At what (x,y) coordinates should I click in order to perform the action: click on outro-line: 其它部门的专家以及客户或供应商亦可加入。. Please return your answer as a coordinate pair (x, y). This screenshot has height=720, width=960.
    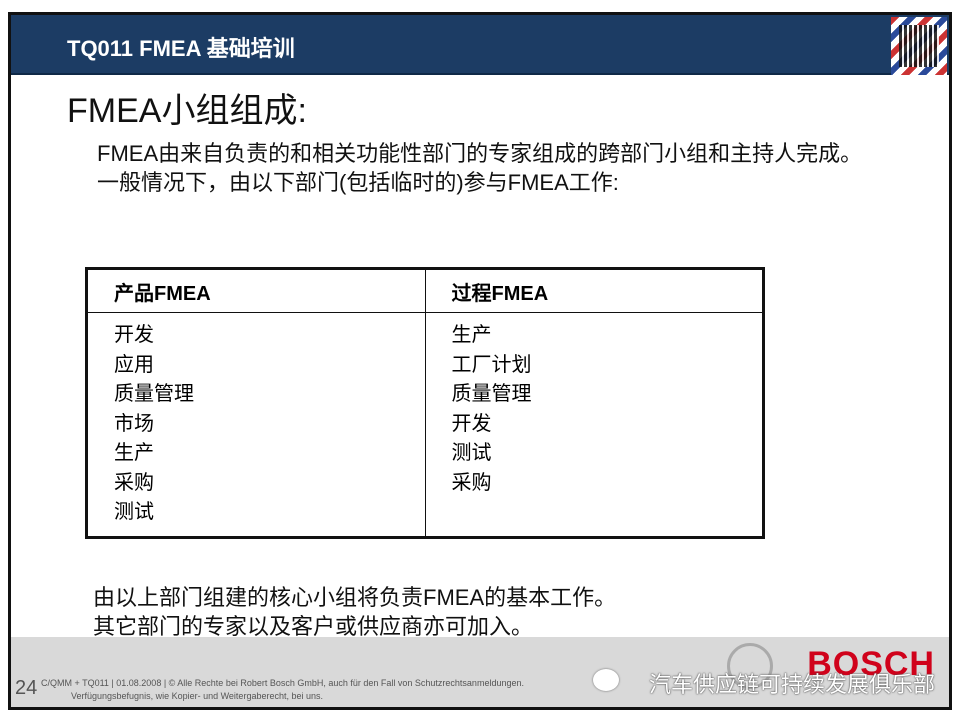
    Looking at the image, I should click on (313, 626).